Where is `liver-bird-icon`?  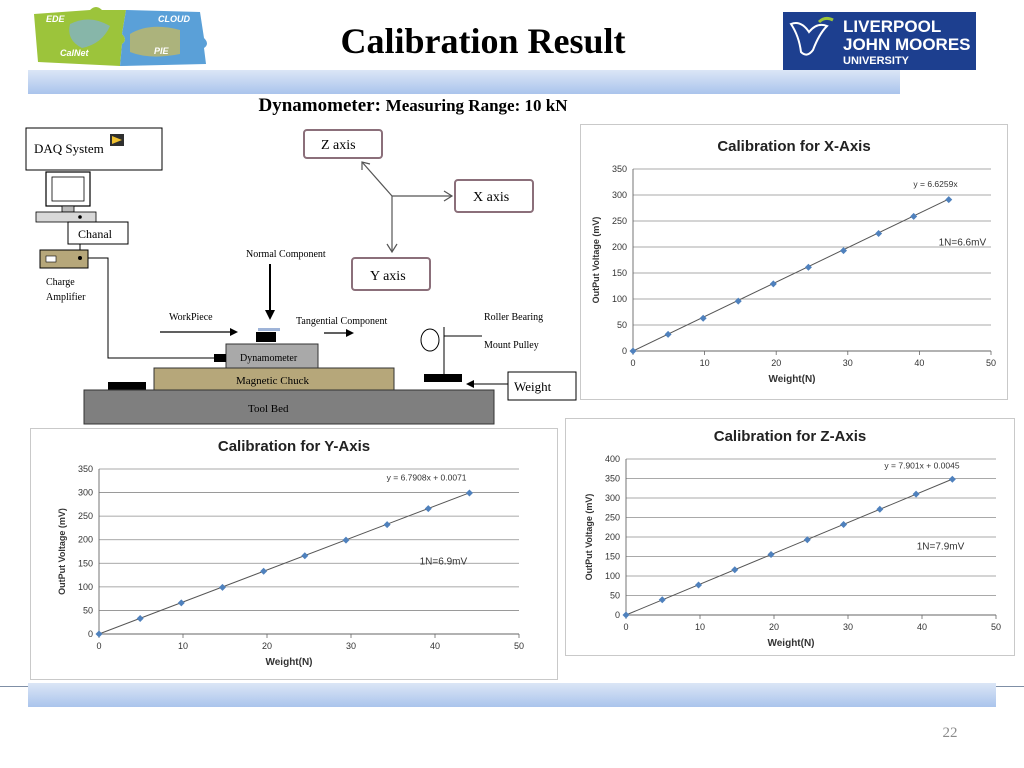
liver-bird-icon is located at coordinates (809, 39).